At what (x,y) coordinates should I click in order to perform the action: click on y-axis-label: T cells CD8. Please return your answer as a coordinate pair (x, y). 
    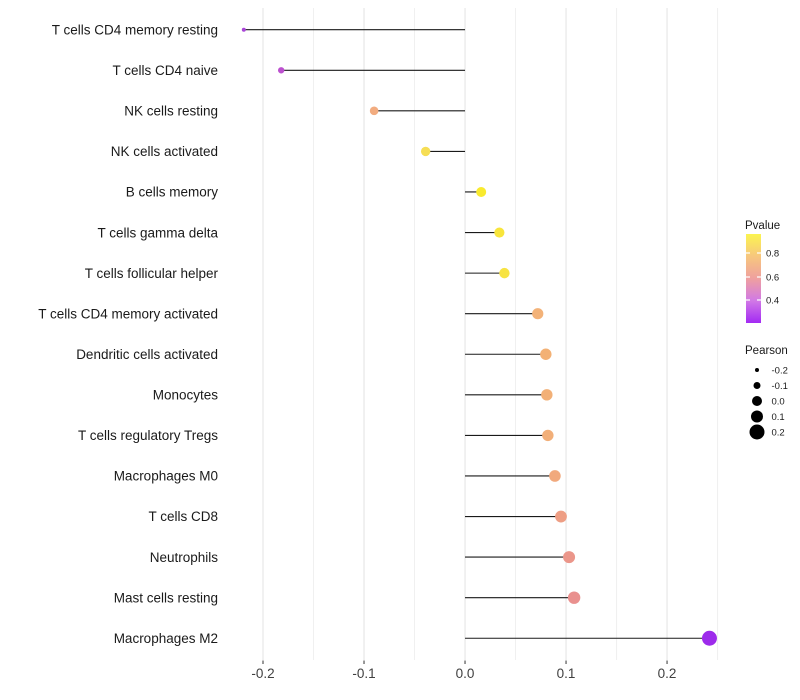
    Looking at the image, I should click on (183, 516).